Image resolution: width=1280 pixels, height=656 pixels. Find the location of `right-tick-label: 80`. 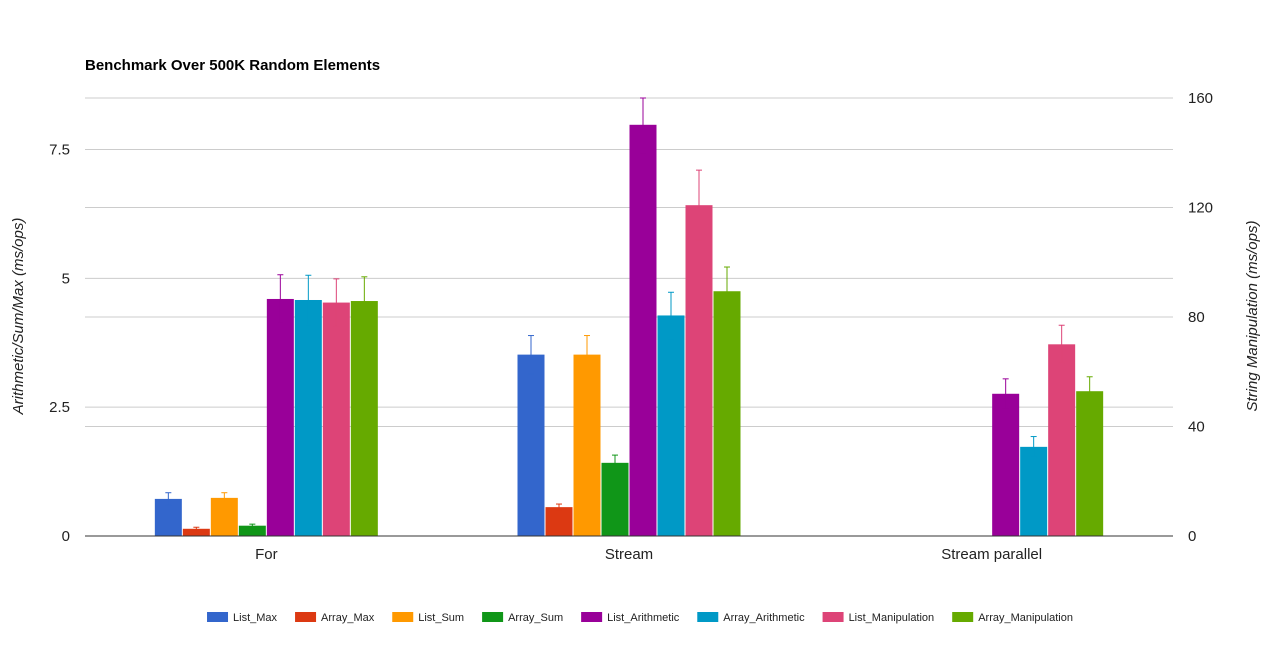

right-tick-label: 80 is located at coordinates (1196, 317).